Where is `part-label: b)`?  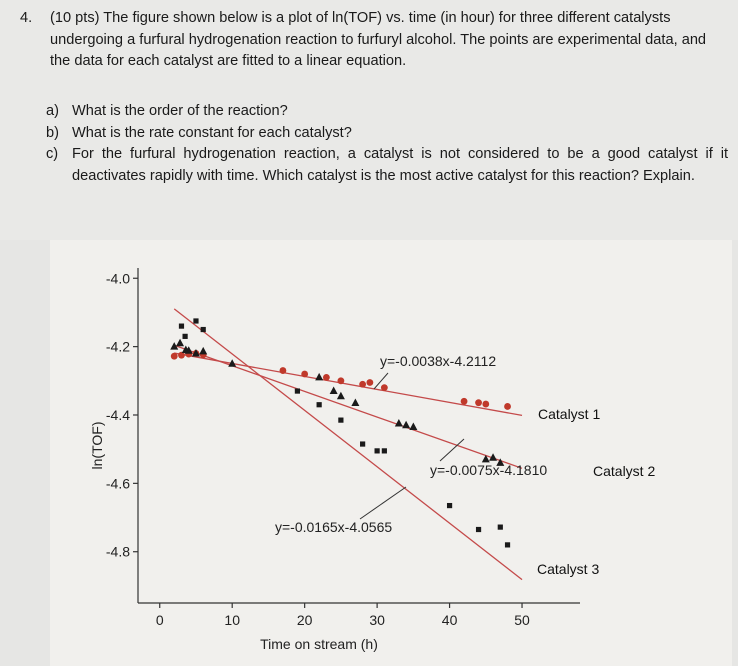
part-label: b) is located at coordinates (52, 132).